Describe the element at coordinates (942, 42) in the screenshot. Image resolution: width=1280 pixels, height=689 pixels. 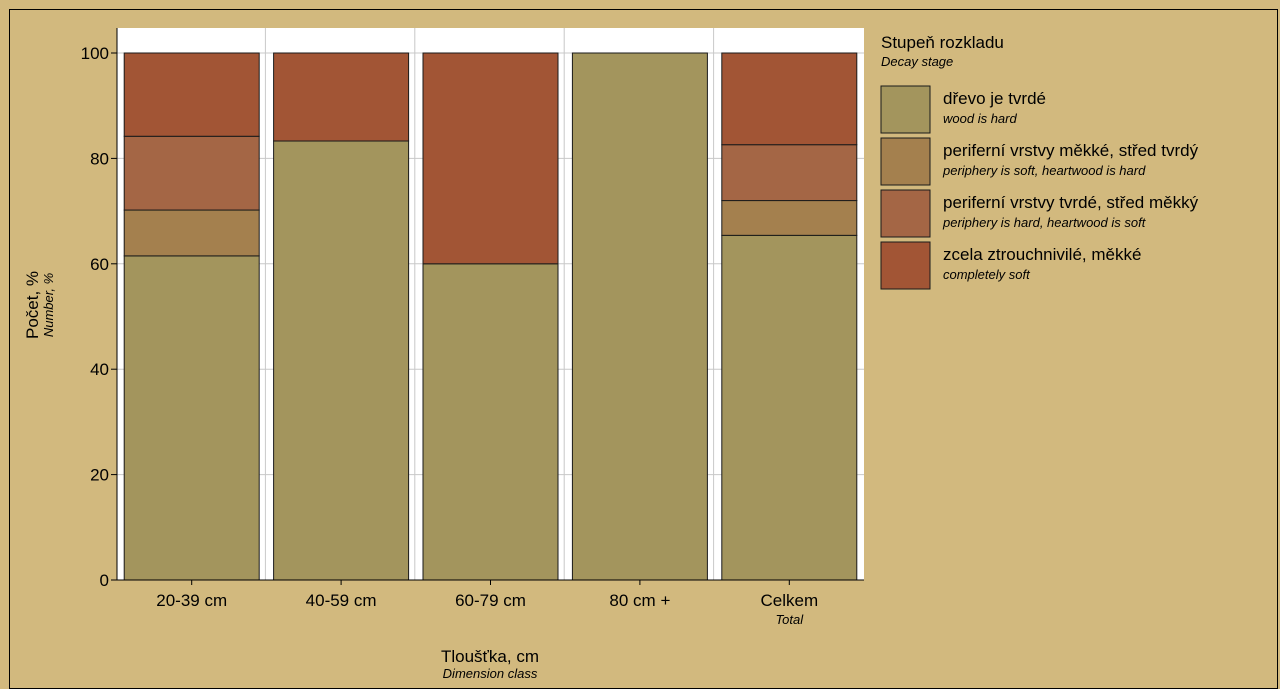
I see `legend-title: Stupeň rozkladu` at that location.